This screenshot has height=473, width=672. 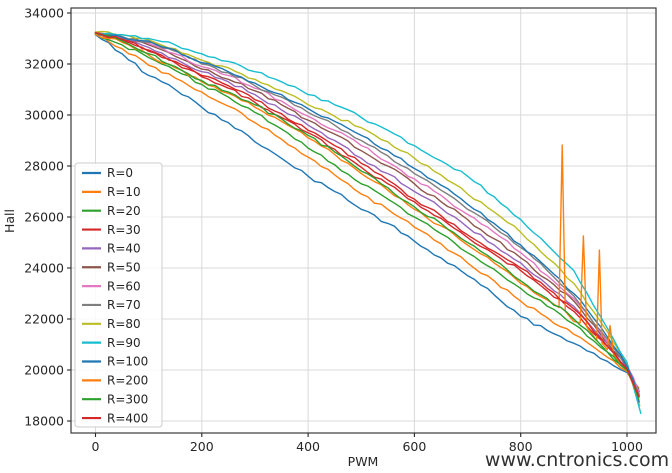 I want to click on y-axis-label: Hall, so click(x=9, y=221).